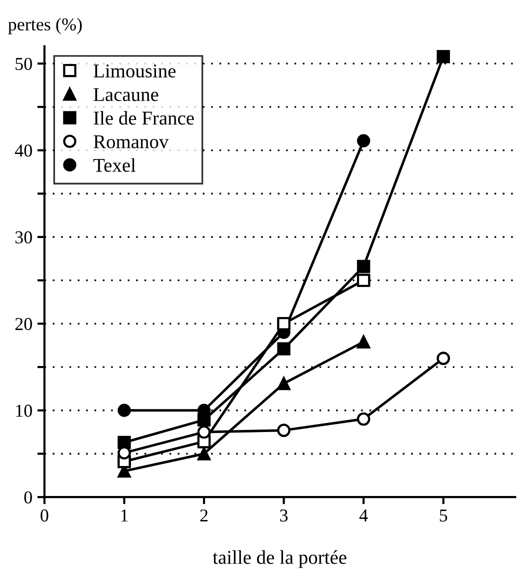 This screenshot has height=578, width=523. Describe the element at coordinates (135, 71) in the screenshot. I see `legend-label: Limousine` at that location.